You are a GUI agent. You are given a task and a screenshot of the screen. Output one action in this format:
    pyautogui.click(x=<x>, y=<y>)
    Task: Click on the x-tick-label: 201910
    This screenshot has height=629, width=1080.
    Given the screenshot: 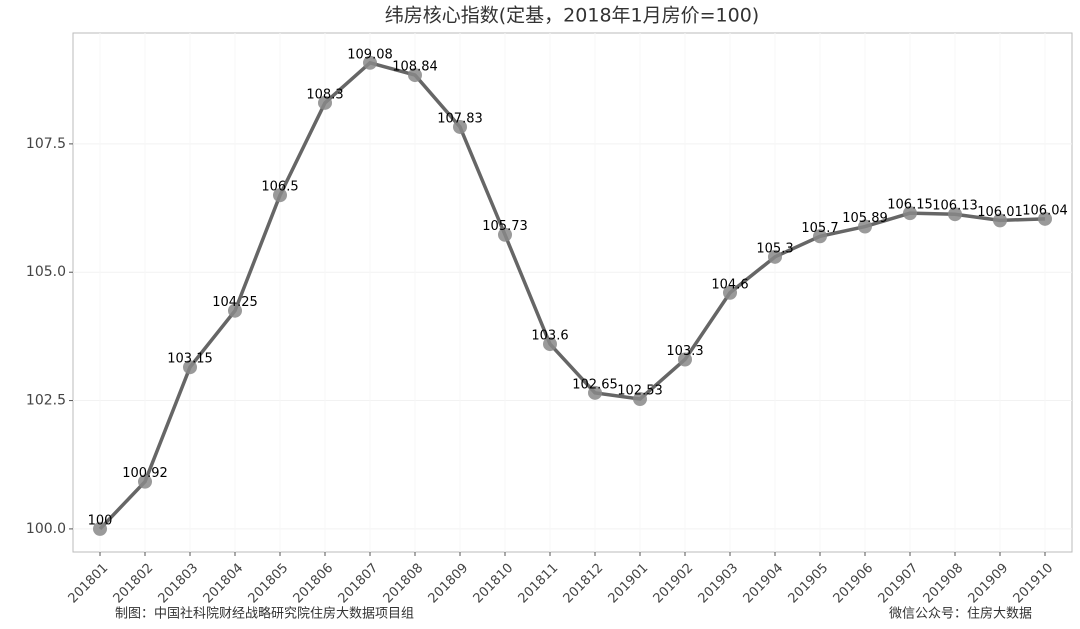 What is the action you would take?
    pyautogui.click(x=1034, y=584)
    